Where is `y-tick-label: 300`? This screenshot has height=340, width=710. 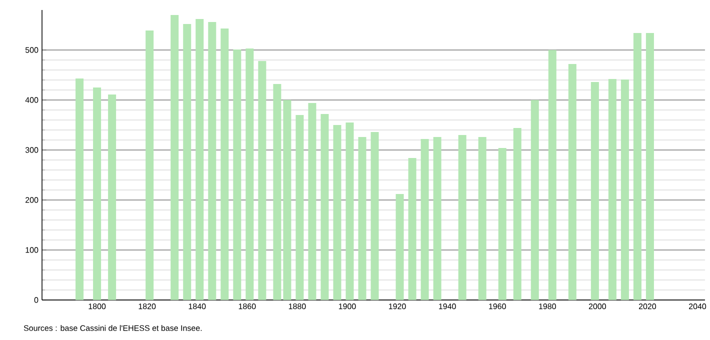 y-tick-label: 300 is located at coordinates (31, 150).